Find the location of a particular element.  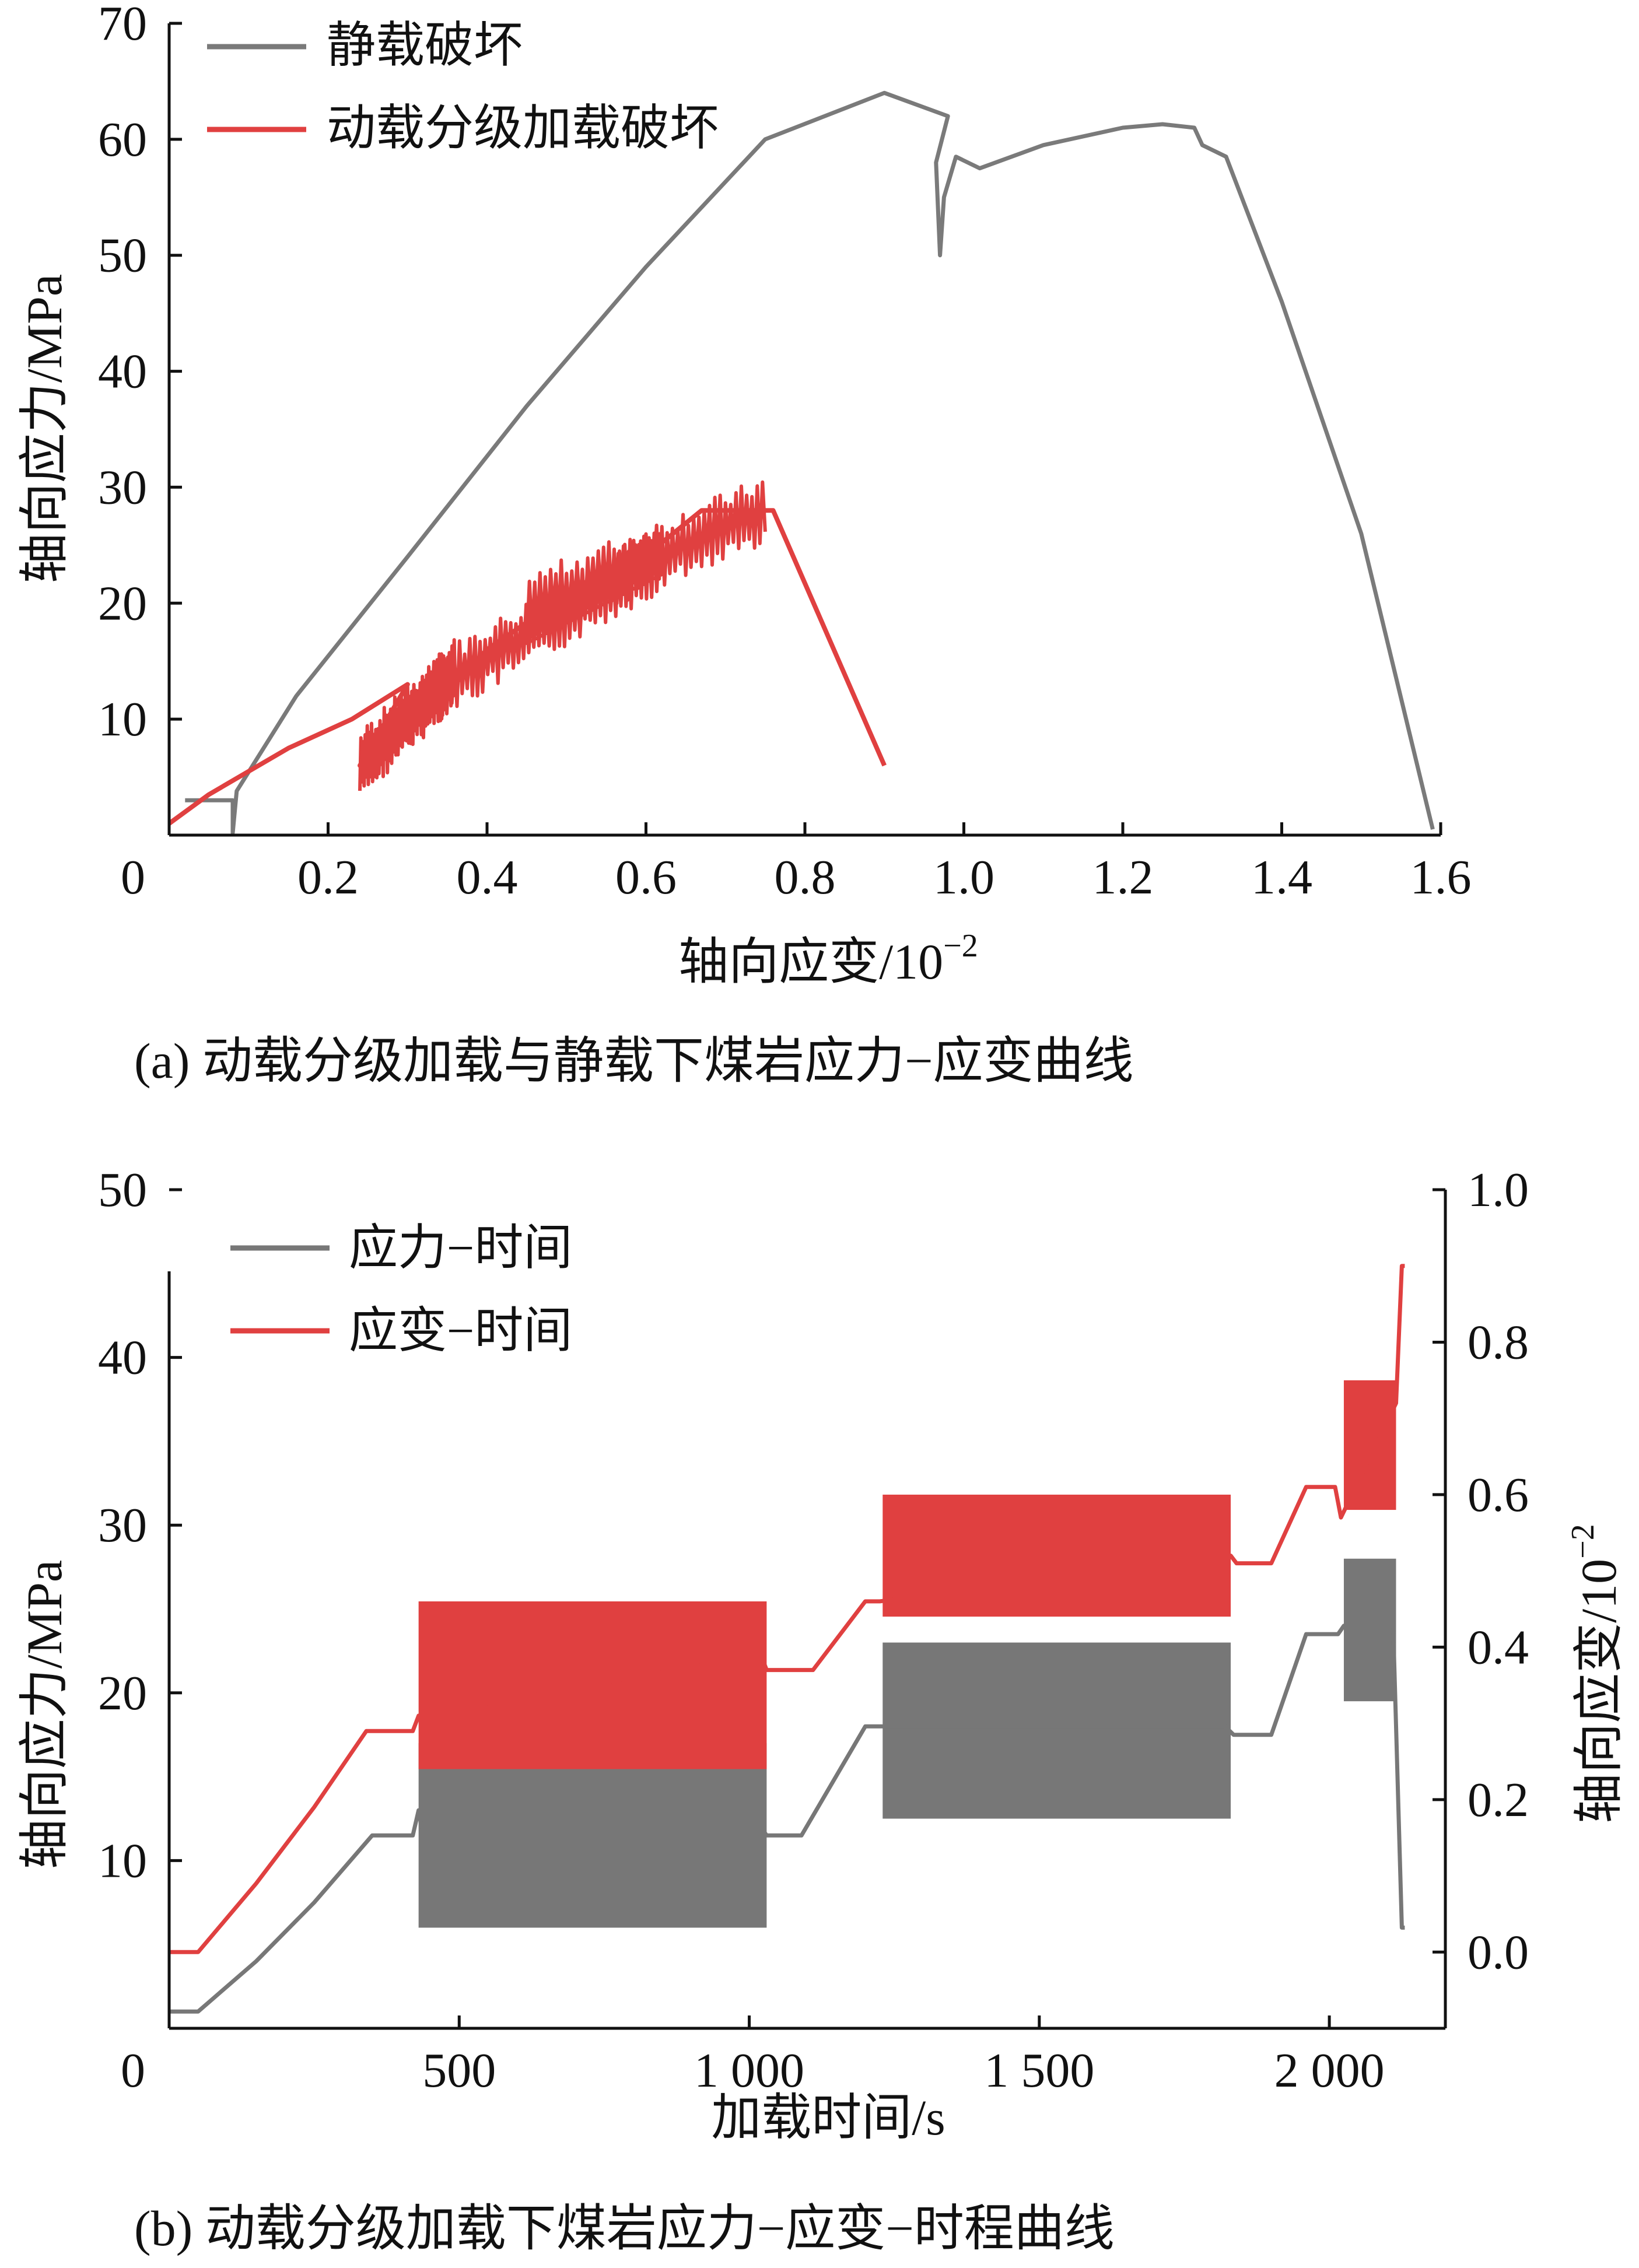

x-tick-label: 500 is located at coordinates (459, 2070).